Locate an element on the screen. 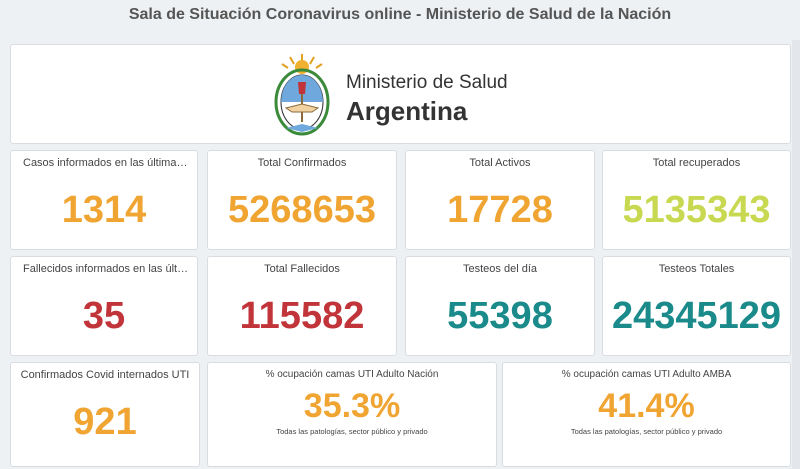 The height and width of the screenshot is (469, 800). tile-value: 921 is located at coordinates (105, 422).